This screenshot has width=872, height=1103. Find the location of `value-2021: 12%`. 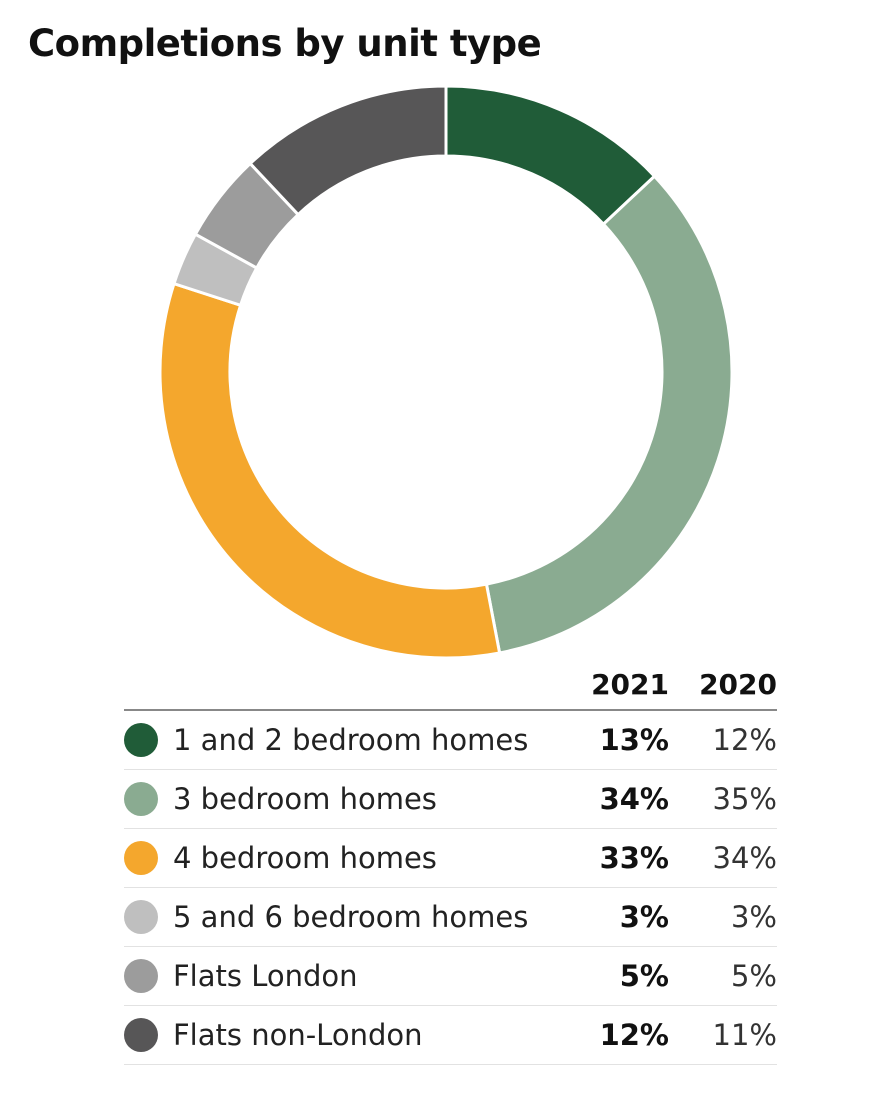

value-2021: 12% is located at coordinates (634, 1035).